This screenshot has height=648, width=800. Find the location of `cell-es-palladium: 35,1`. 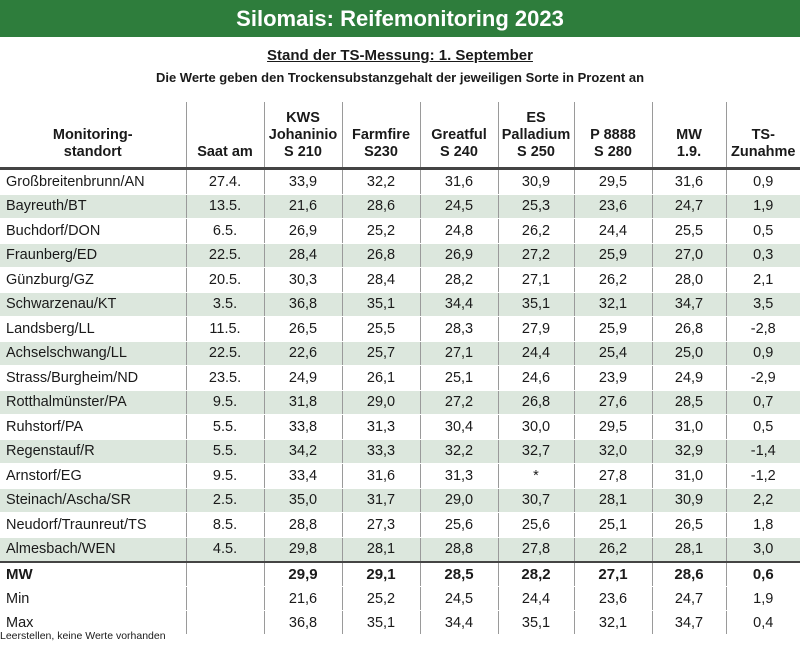

cell-es-palladium: 35,1 is located at coordinates (535, 304).